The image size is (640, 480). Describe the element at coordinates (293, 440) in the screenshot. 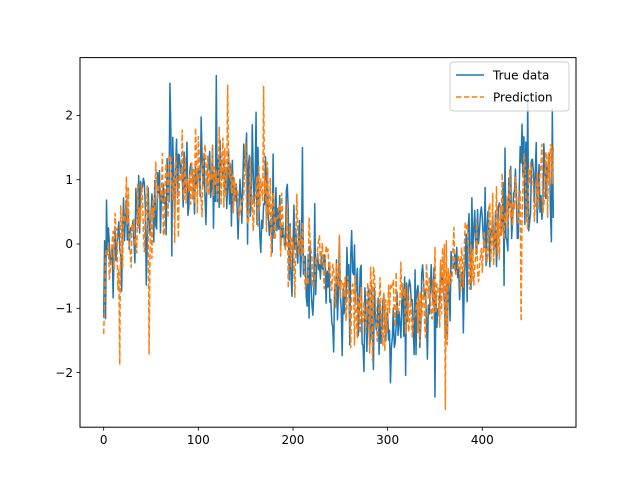

I see `x-tick-label: 200` at that location.